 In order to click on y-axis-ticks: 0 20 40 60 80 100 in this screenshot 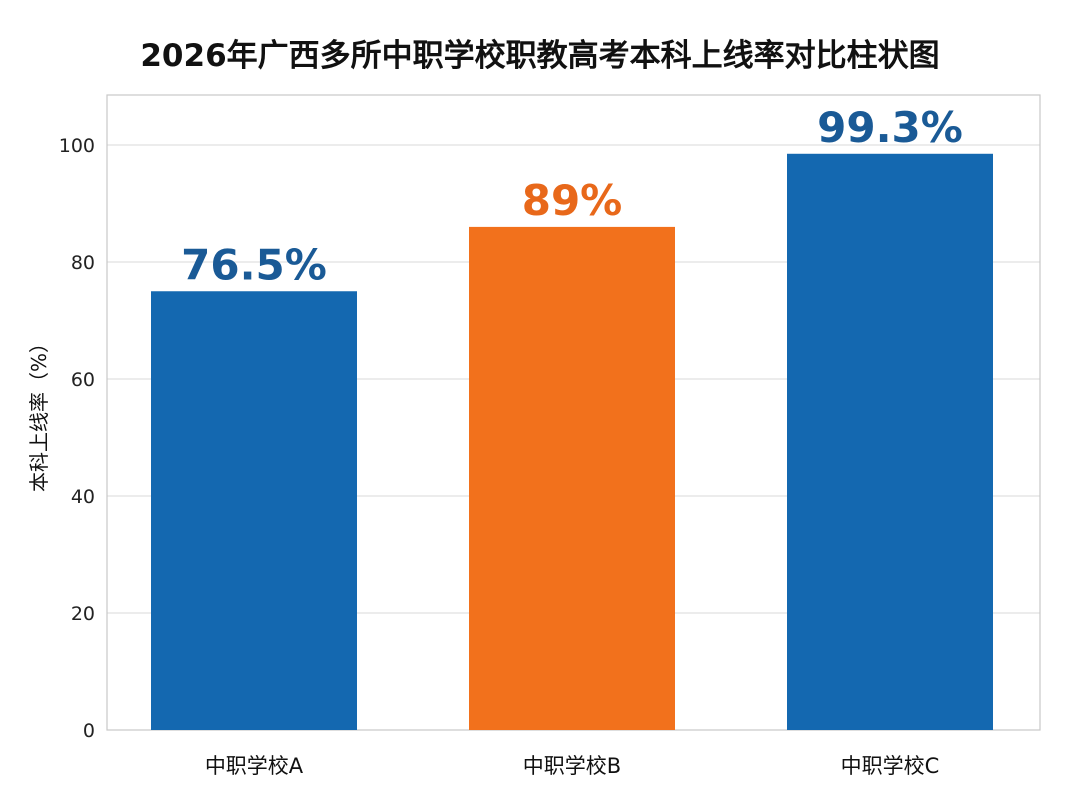, I will do `click(77, 438)`.